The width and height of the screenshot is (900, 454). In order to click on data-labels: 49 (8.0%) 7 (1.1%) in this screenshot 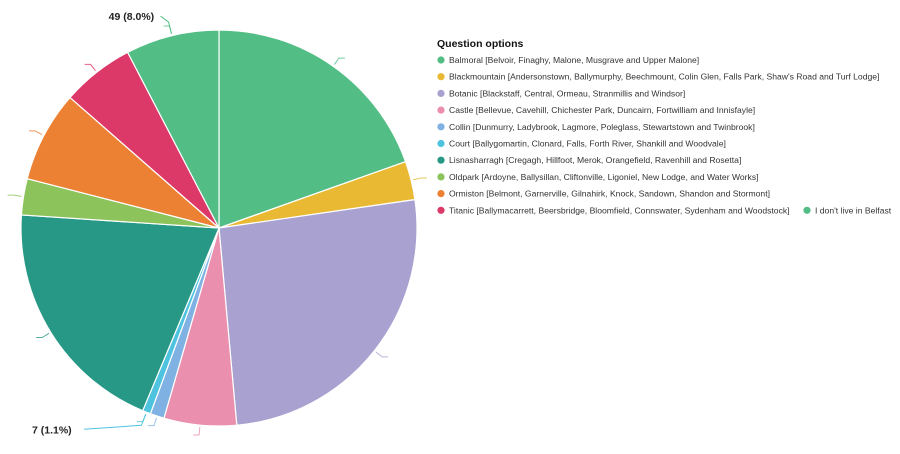, I will do `click(93, 223)`.